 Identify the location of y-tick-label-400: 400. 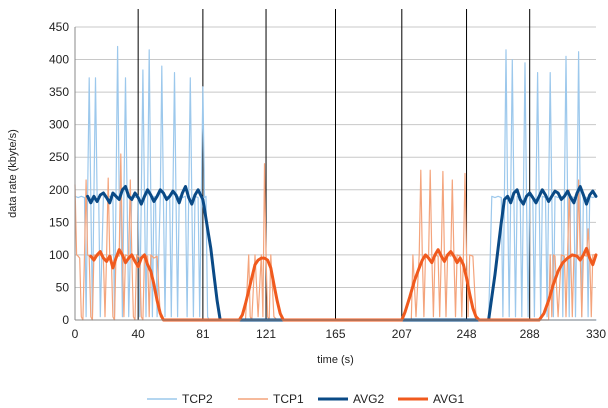
(59, 60).